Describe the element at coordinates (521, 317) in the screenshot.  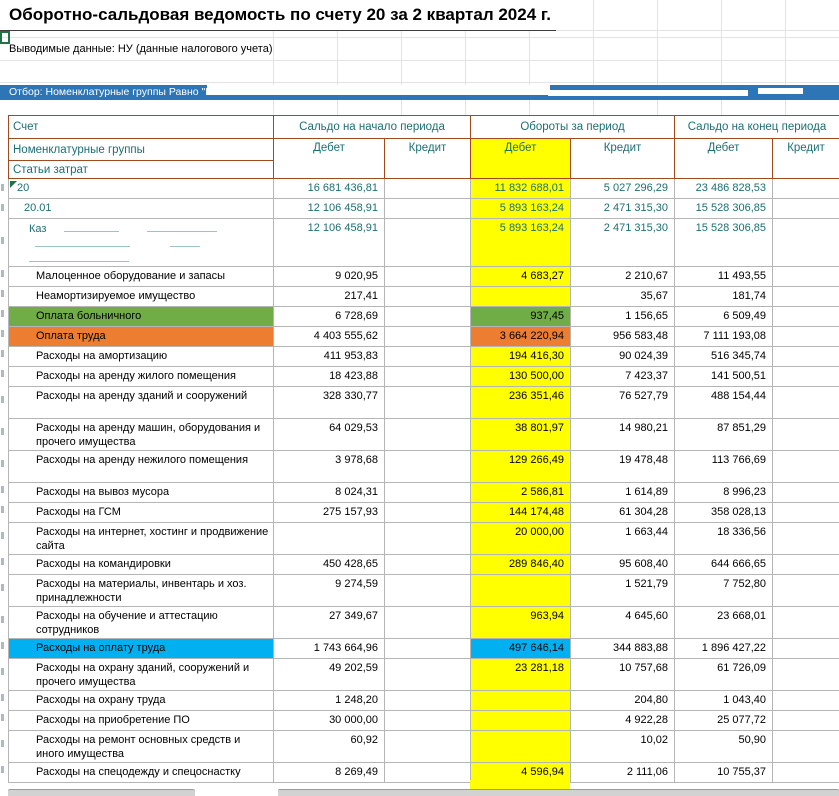
I see `cell-debit-turnover: 937,45` at that location.